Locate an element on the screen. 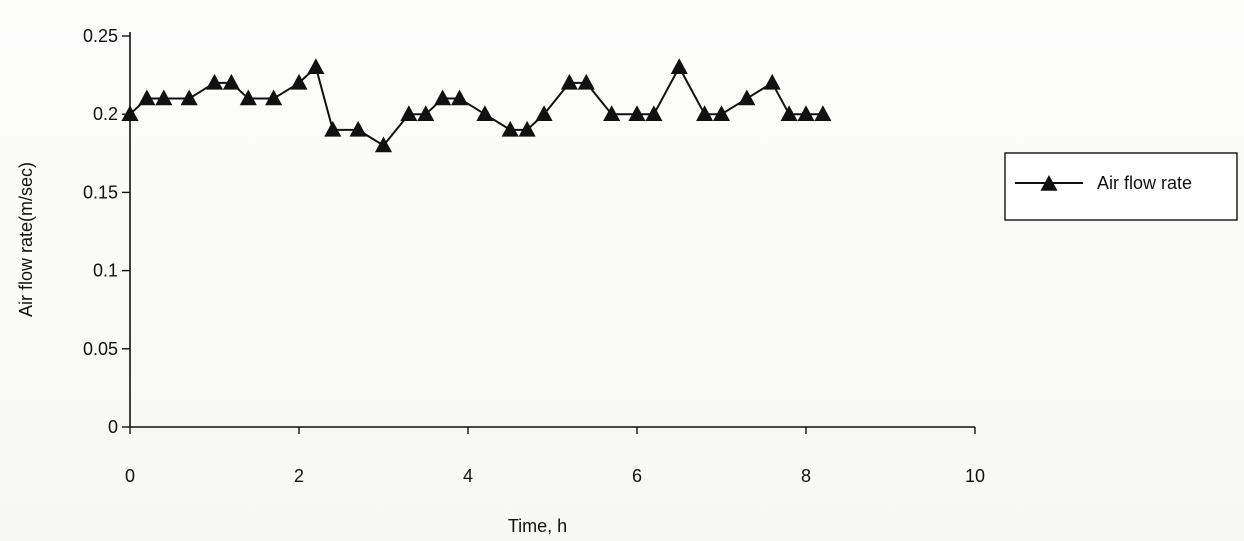 The height and width of the screenshot is (541, 1244). y-tick-label: 0.25 is located at coordinates (100, 36).